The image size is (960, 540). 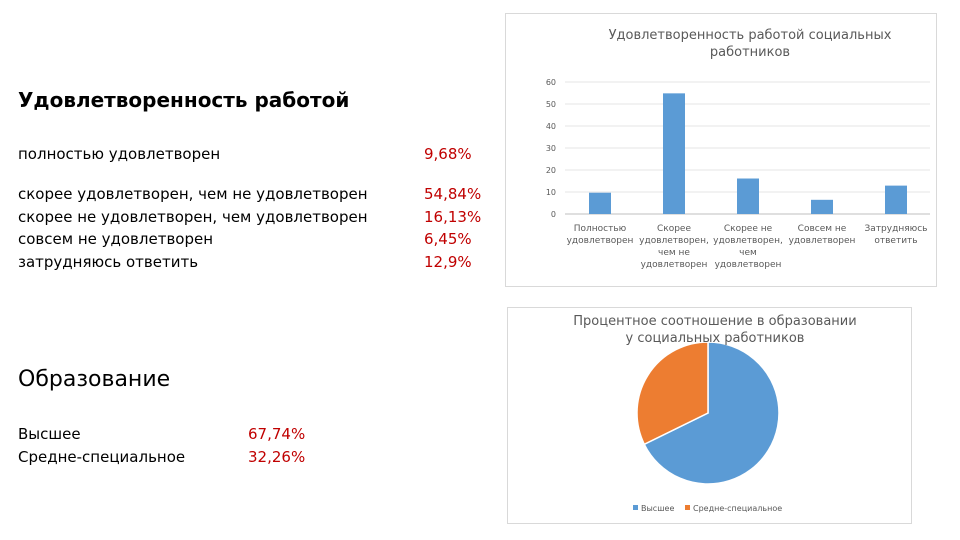 I want to click on item-label: совсем не удовлетворен, so click(x=116, y=239).